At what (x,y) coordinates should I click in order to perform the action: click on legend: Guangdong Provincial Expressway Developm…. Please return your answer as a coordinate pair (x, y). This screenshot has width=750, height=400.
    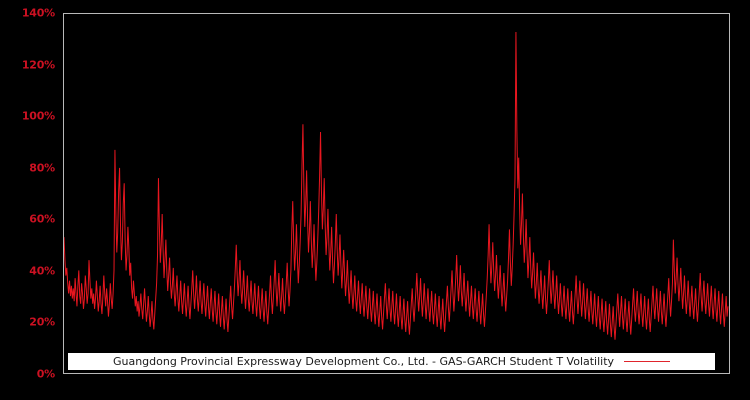
    Looking at the image, I should click on (391, 361).